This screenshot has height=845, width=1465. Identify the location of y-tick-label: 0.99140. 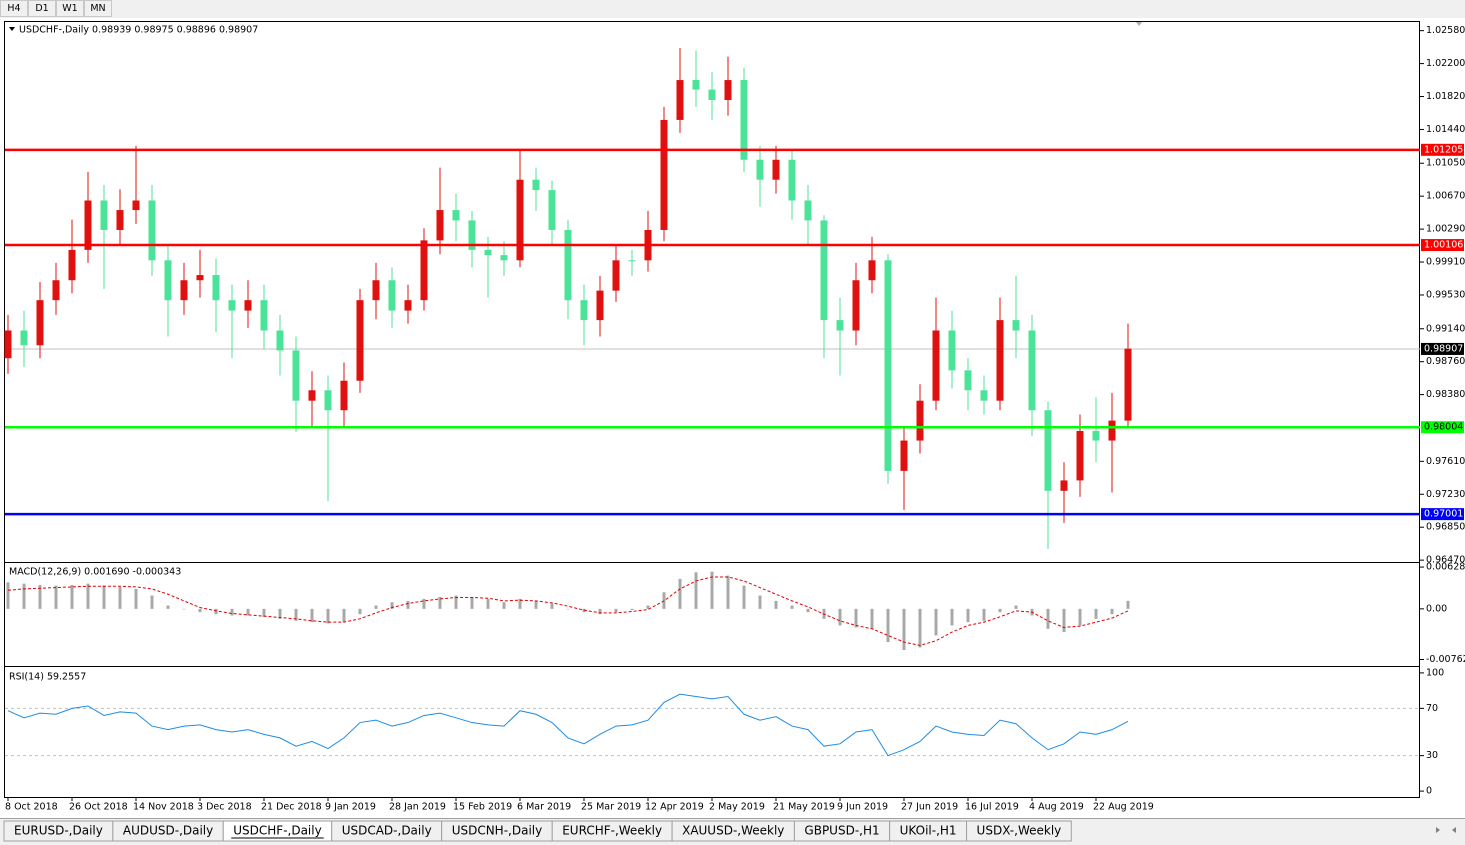
(1445, 328).